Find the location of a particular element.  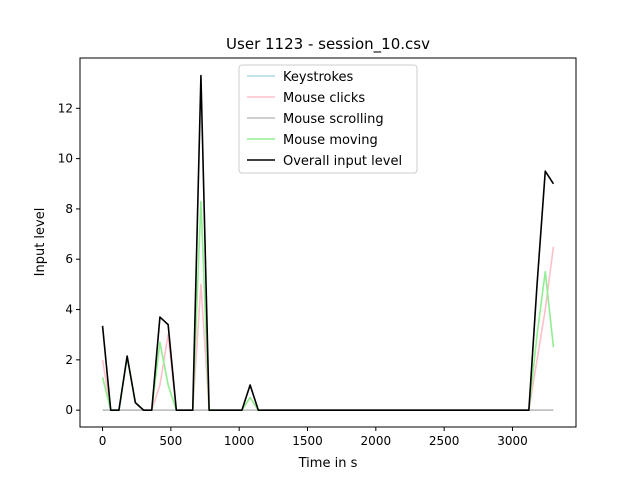

x-tick-label-5: 2500 is located at coordinates (444, 441).